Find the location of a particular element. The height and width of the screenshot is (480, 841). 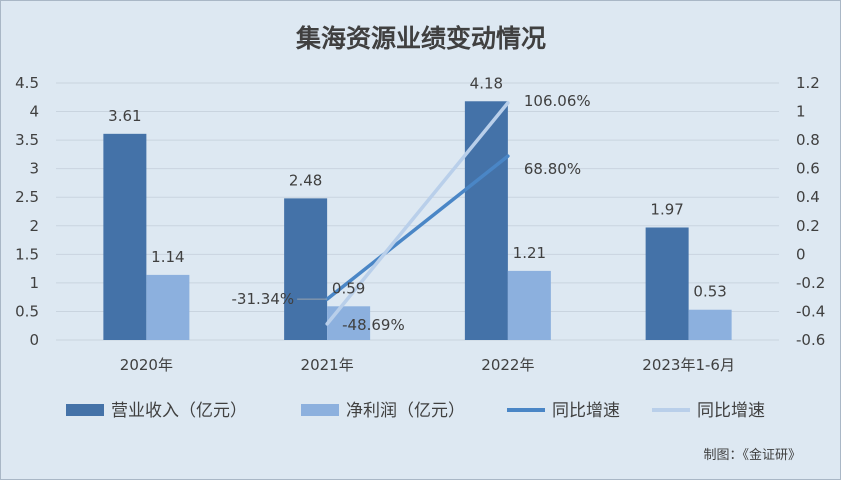

right-tick-label: 0.8 is located at coordinates (808, 140).